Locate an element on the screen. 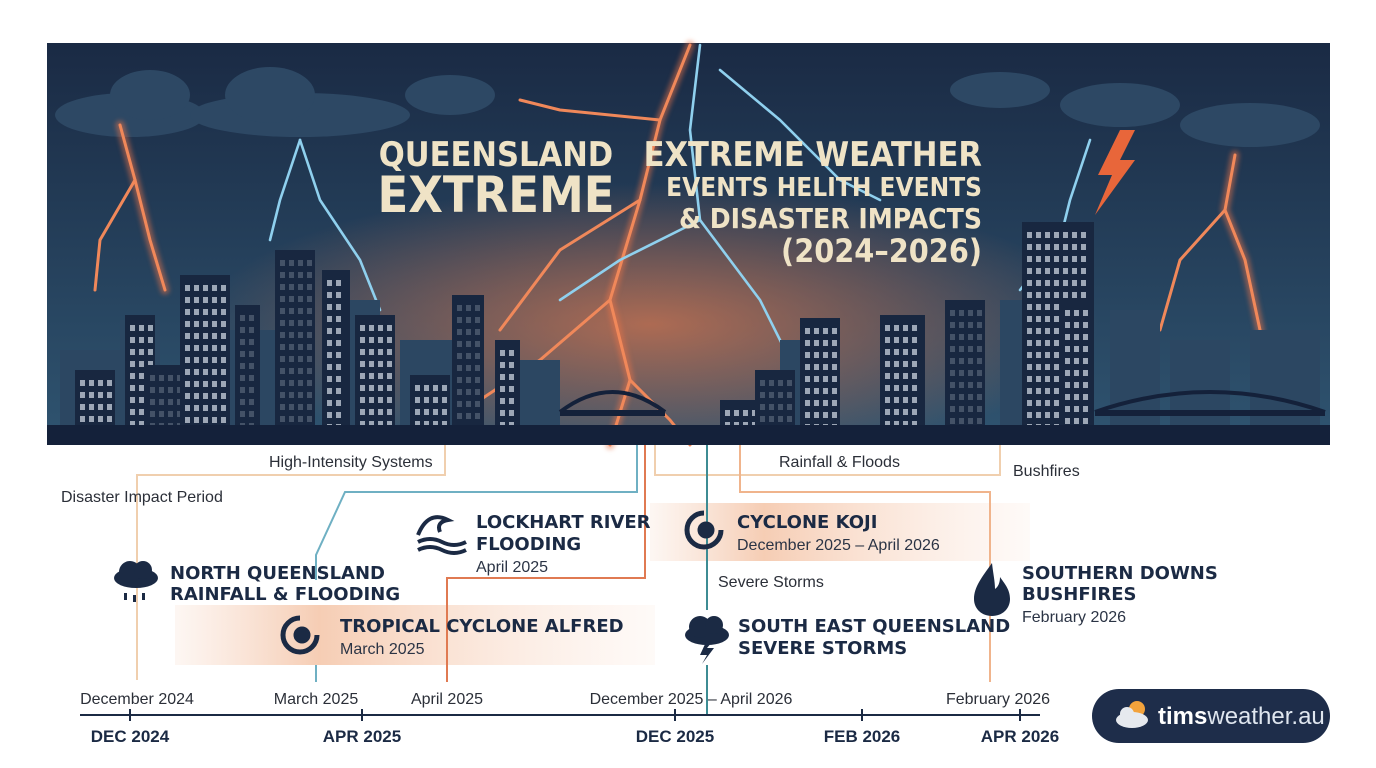  category-label: High-Intensity Systems is located at coordinates (351, 462).